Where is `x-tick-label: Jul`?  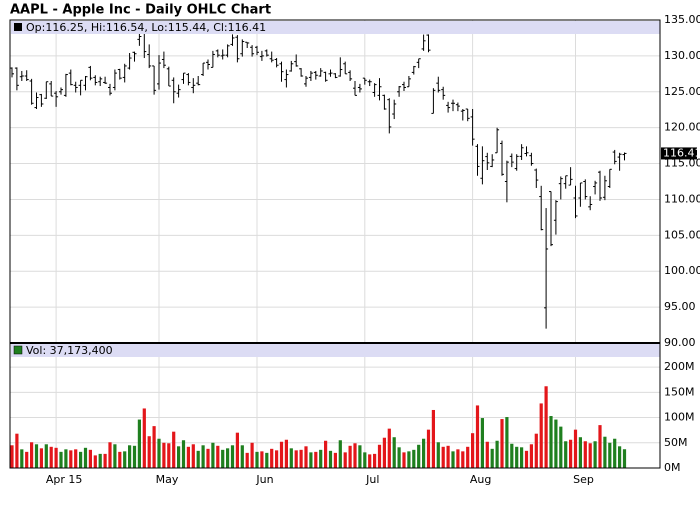
x-tick-label: Jul is located at coordinates (372, 479).